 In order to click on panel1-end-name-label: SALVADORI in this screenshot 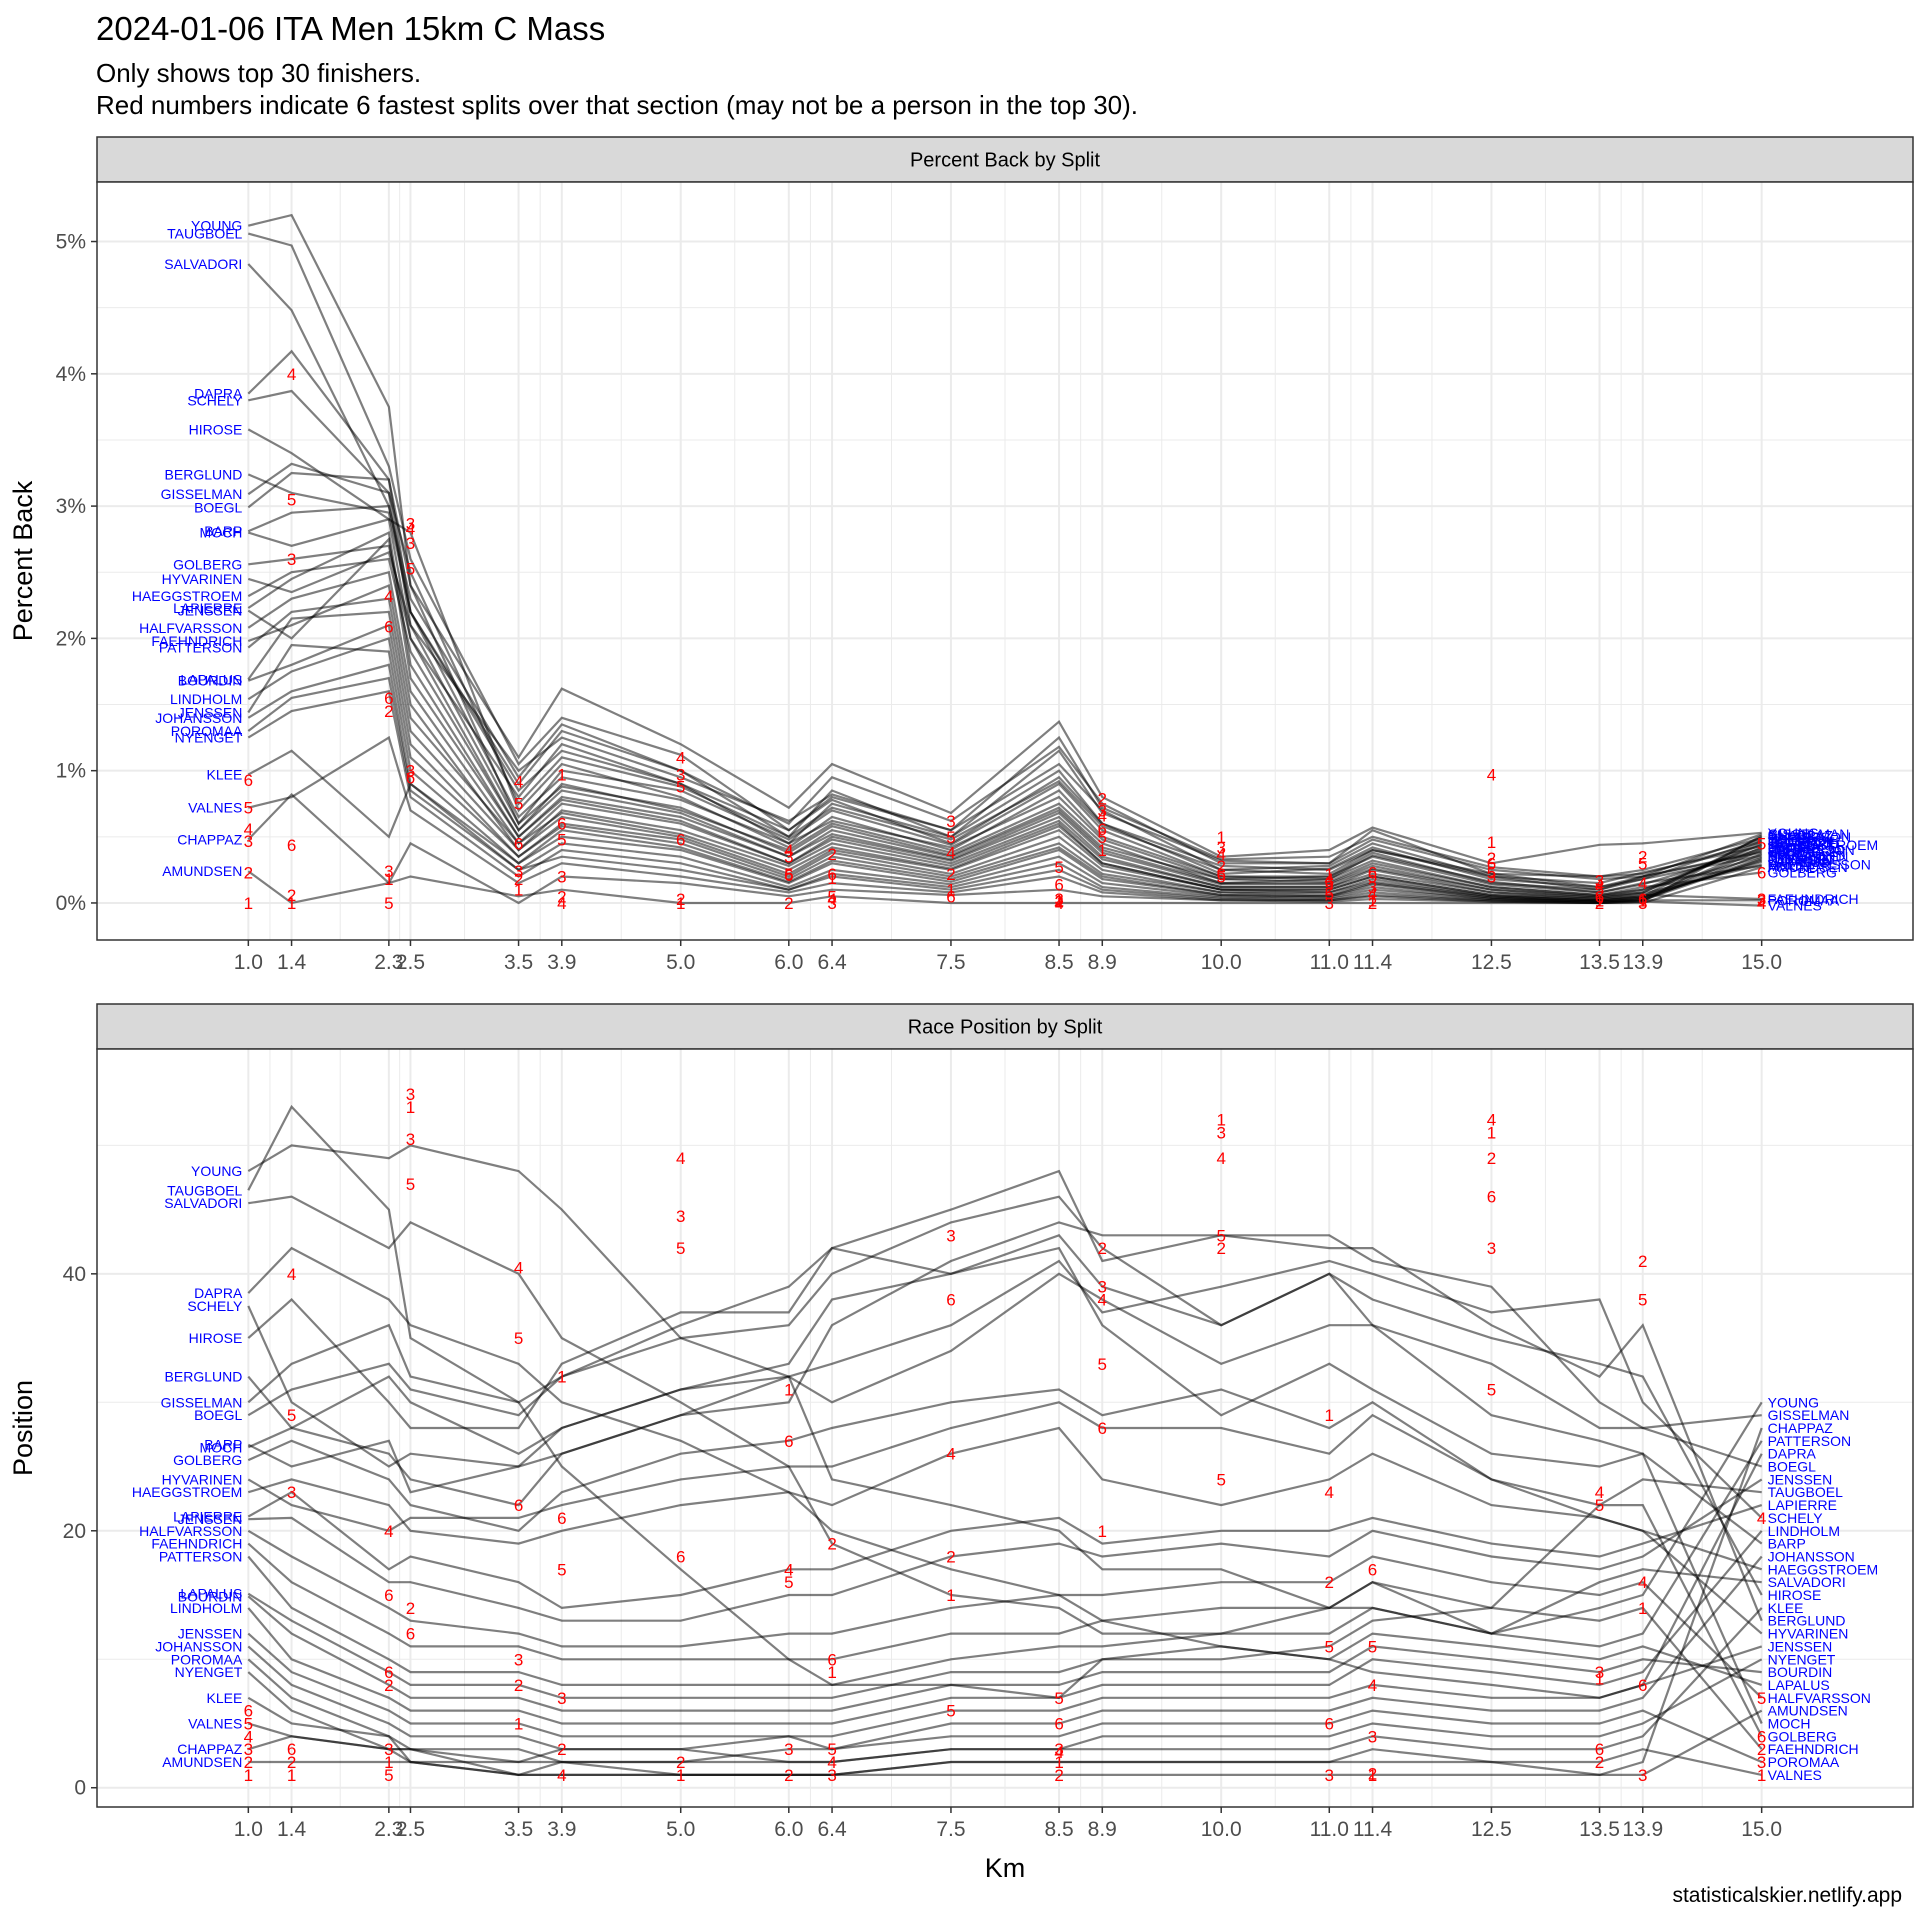, I will do `click(1807, 851)`.